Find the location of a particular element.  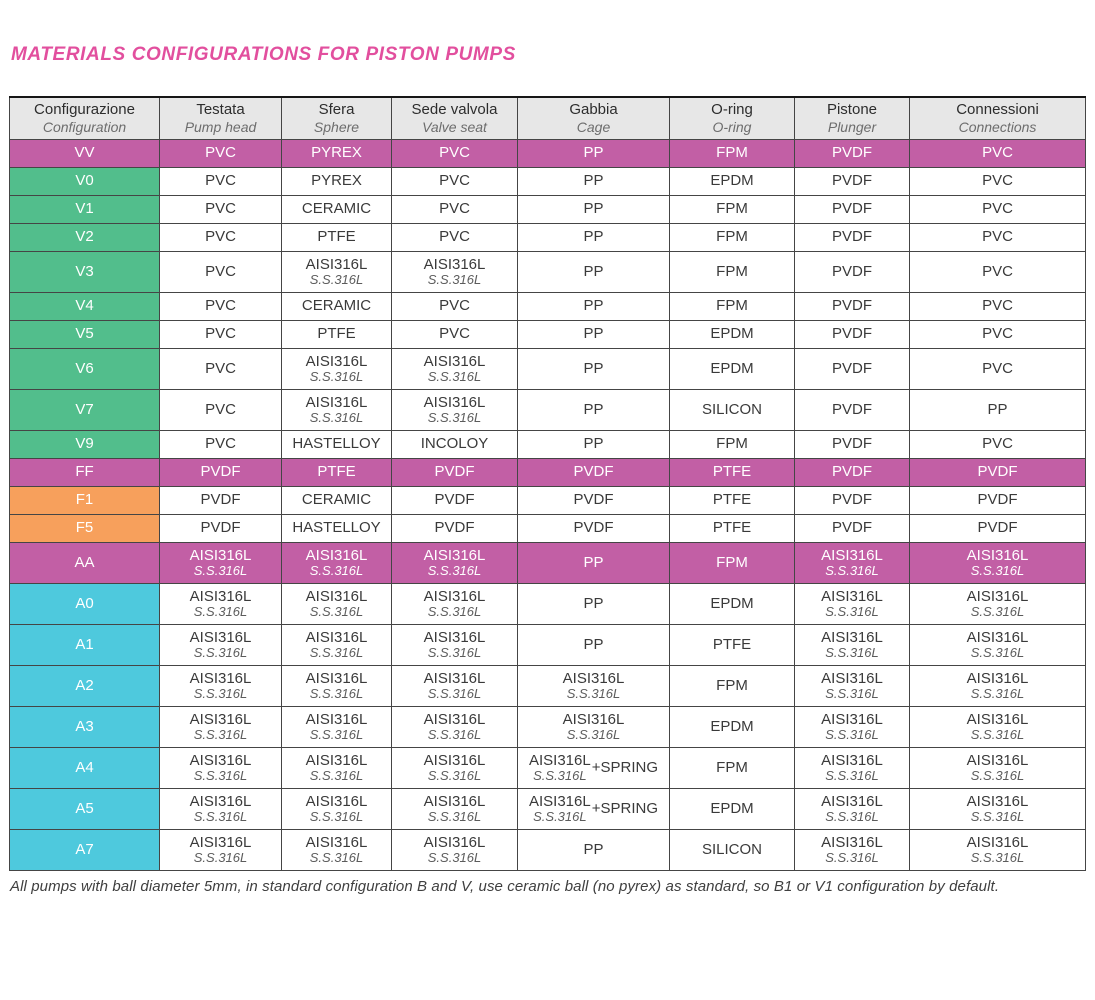

config-code-cell-vv: VV is located at coordinates (84, 153).